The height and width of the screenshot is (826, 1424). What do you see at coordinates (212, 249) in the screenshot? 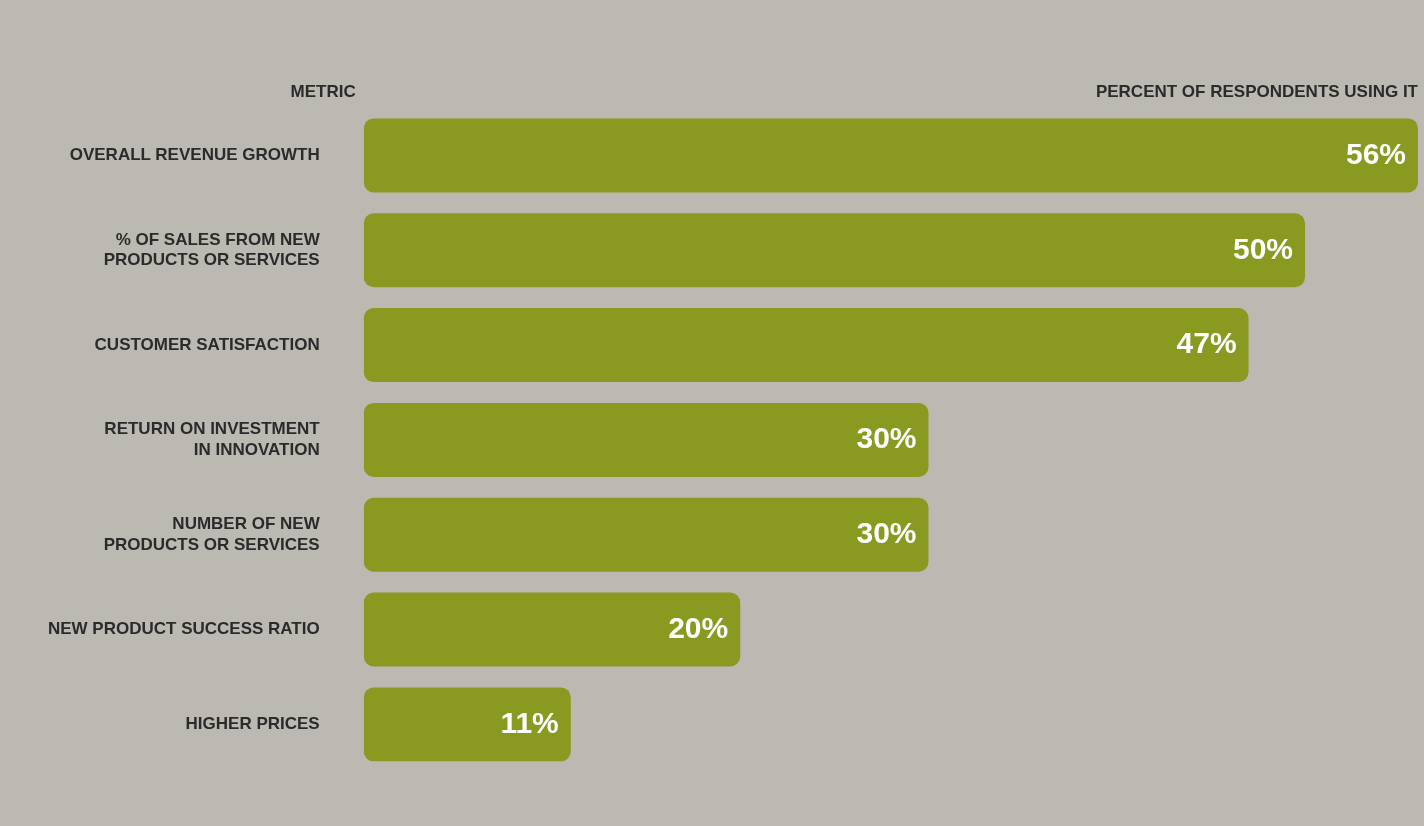
I see `y-tick-label: % OF SALES FROM NEW PRODUCTS OR SERVICES` at bounding box center [212, 249].